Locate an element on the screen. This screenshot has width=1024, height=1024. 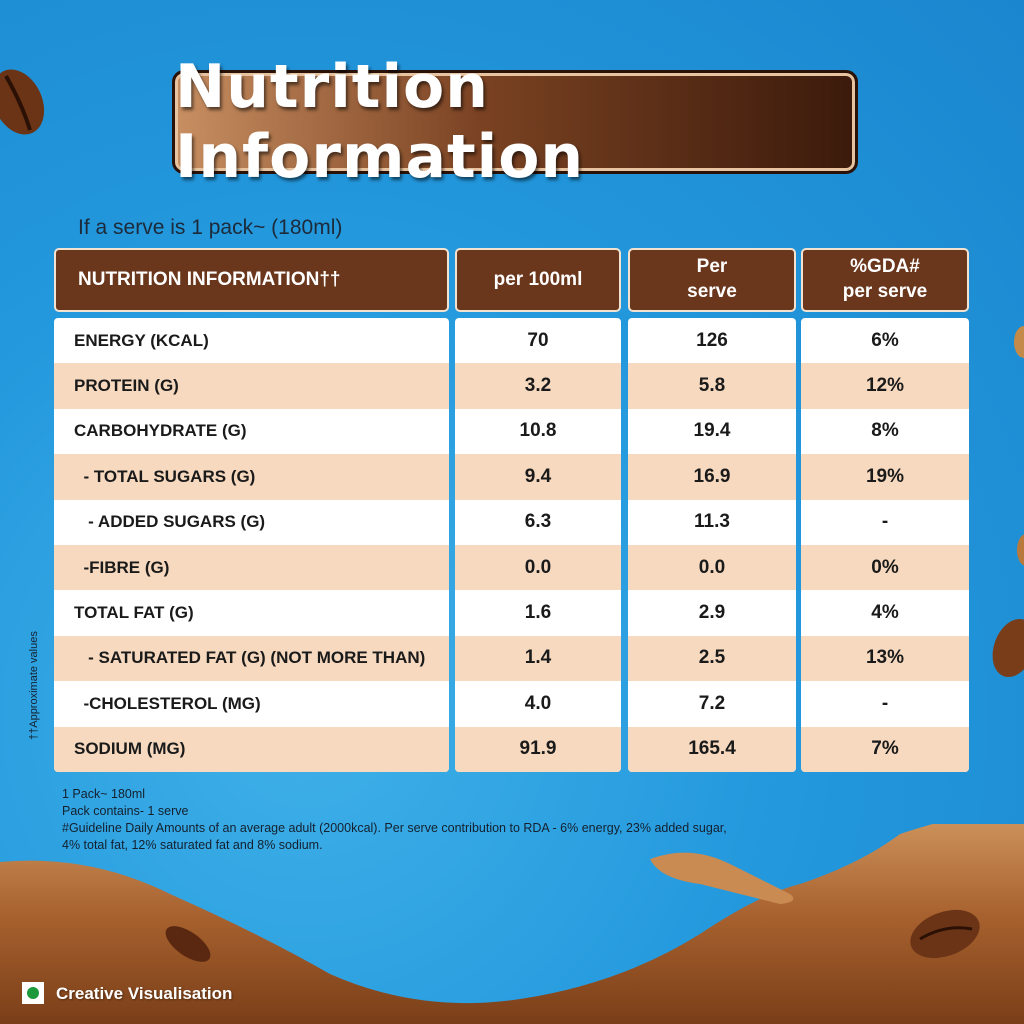
per100-cell: 91.9 is located at coordinates (538, 749).